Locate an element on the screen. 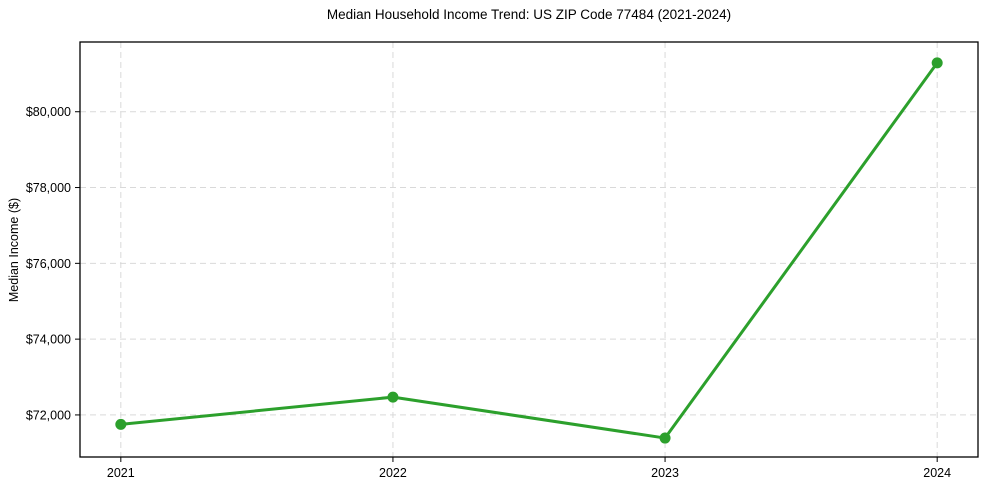  data-point-2023 is located at coordinates (665, 438).